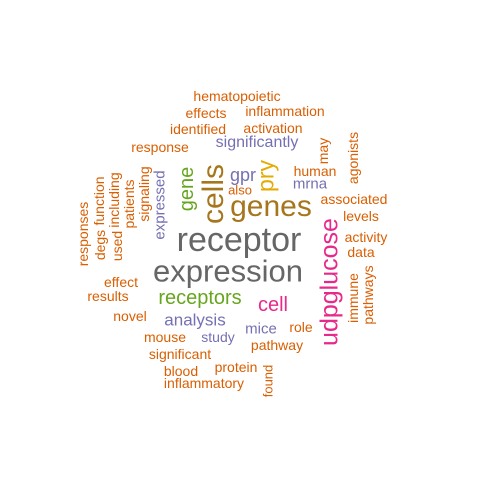 This screenshot has width=480, height=480. Describe the element at coordinates (130, 316) in the screenshot. I see `word-novel: novel` at that location.